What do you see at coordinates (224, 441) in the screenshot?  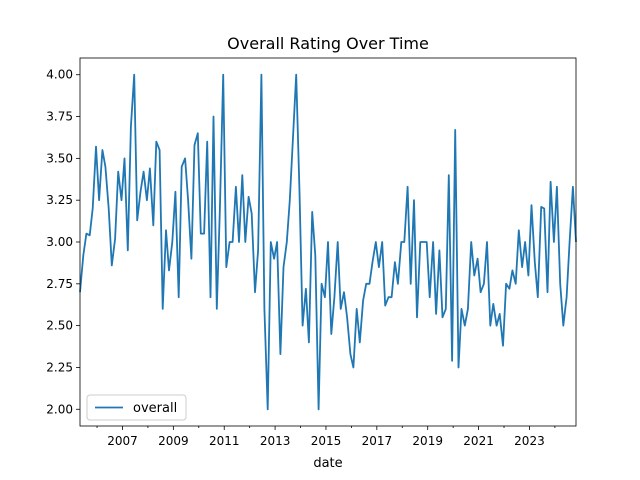 I see `x-tick-label: 2011` at bounding box center [224, 441].